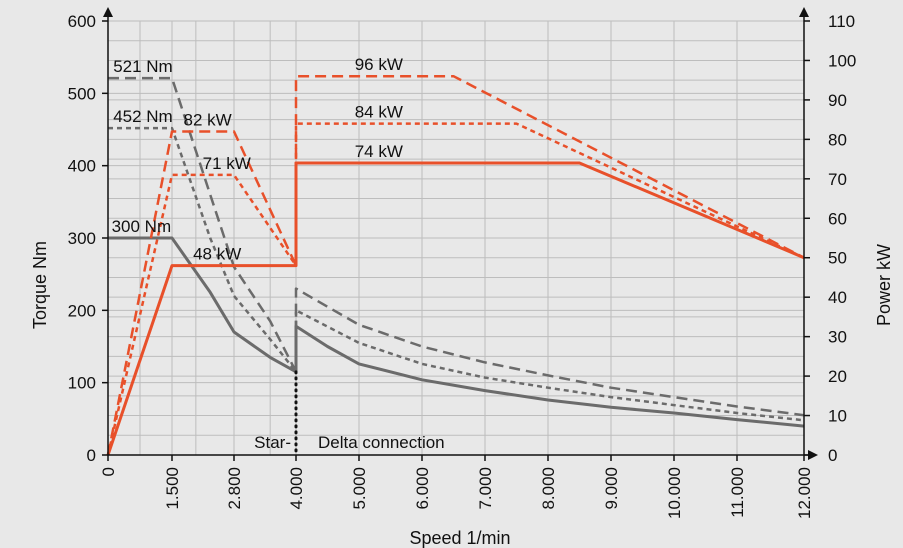  What do you see at coordinates (82, 166) in the screenshot?
I see `y-left-tick-label: 400` at bounding box center [82, 166].